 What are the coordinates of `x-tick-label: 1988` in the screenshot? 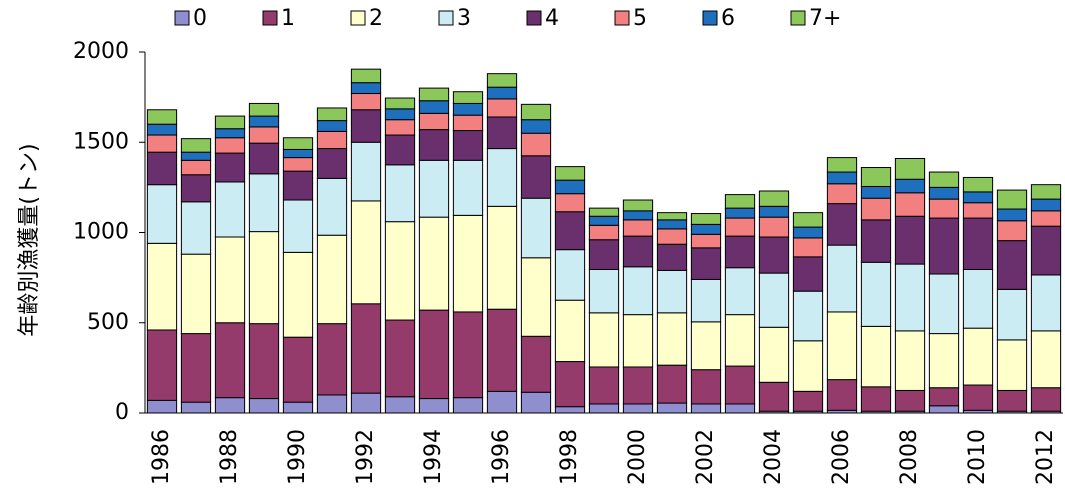 It's located at (229, 457).